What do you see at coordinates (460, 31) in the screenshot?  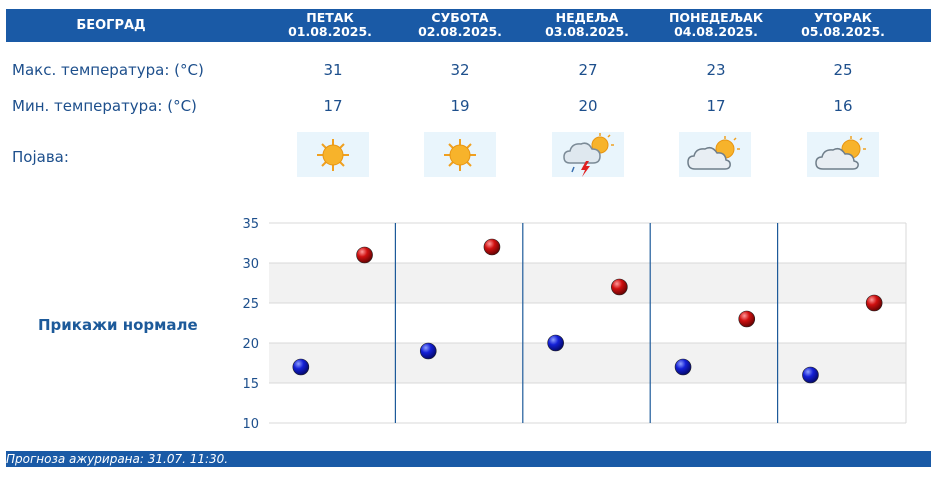 I see `day-date: 02.08.2025.` at bounding box center [460, 31].